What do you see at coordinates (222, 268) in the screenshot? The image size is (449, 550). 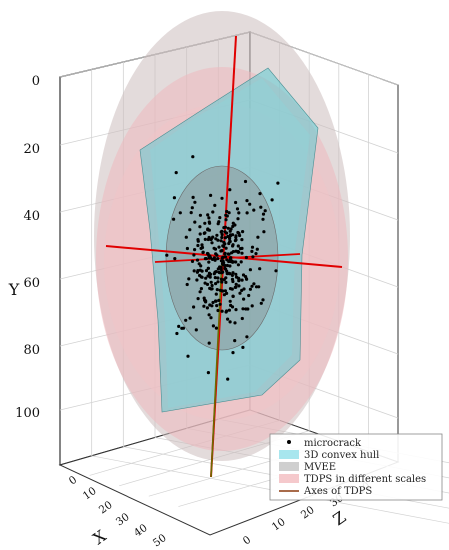 I see `microcrack-points` at bounding box center [222, 268].